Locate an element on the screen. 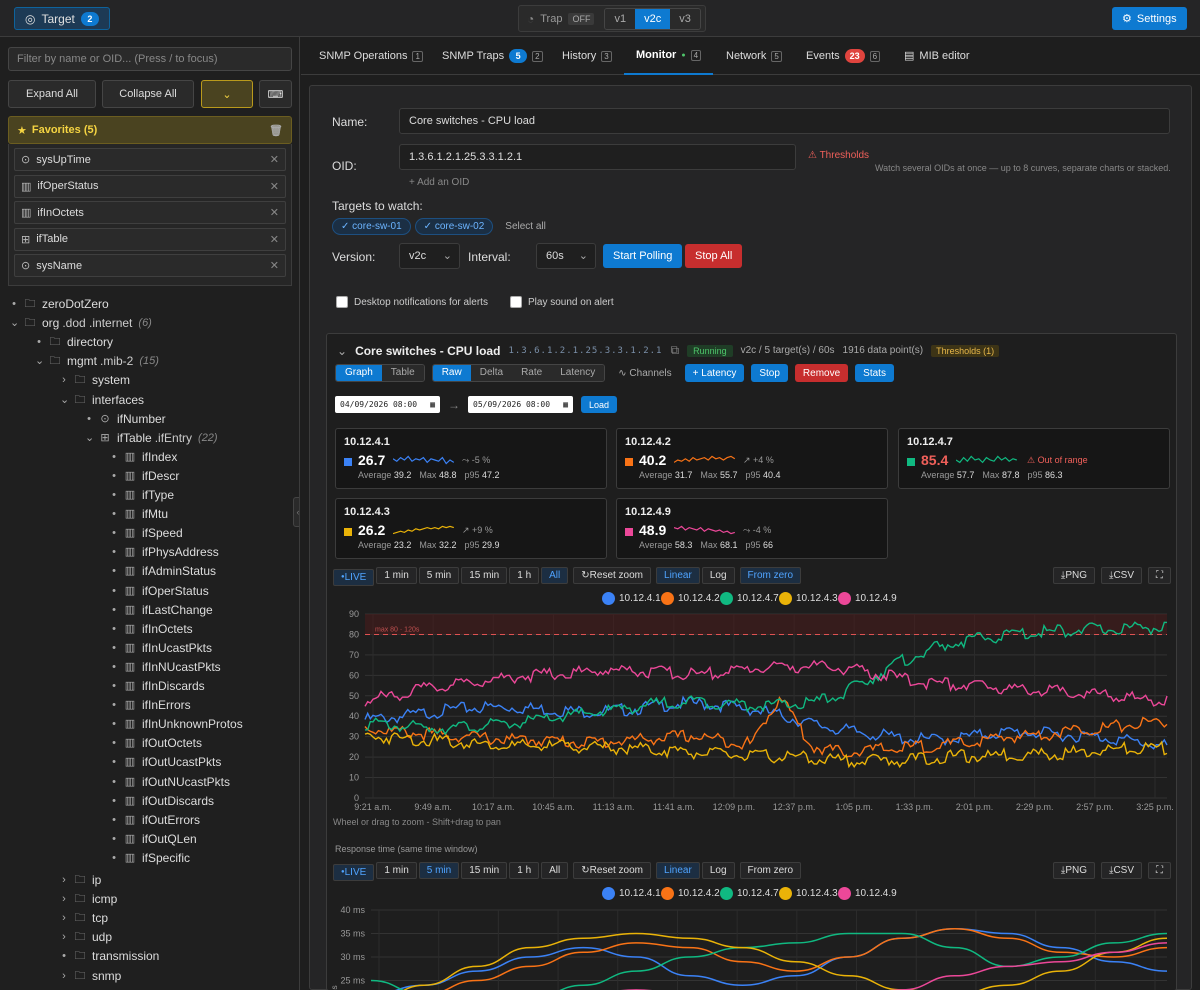 This screenshot has width=1200, height=990. tree-node: • ▥ ifOperStatus is located at coordinates (159, 591).